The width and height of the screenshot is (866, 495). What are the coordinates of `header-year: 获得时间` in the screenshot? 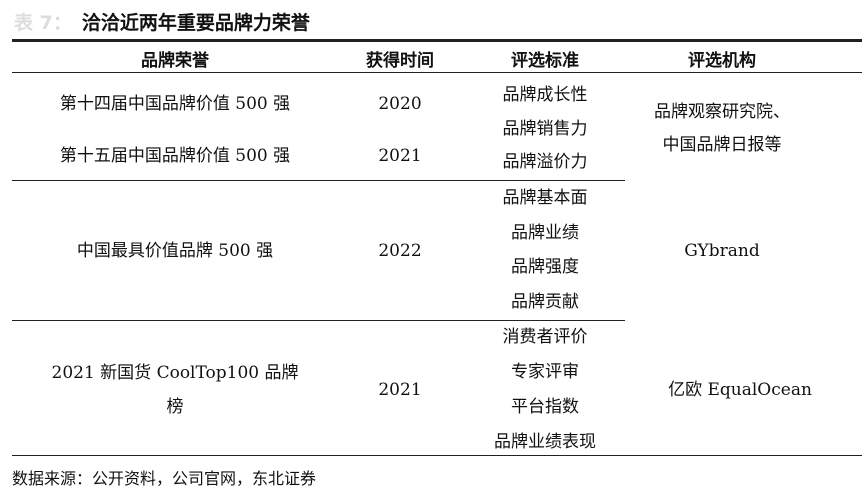 It's located at (400, 61).